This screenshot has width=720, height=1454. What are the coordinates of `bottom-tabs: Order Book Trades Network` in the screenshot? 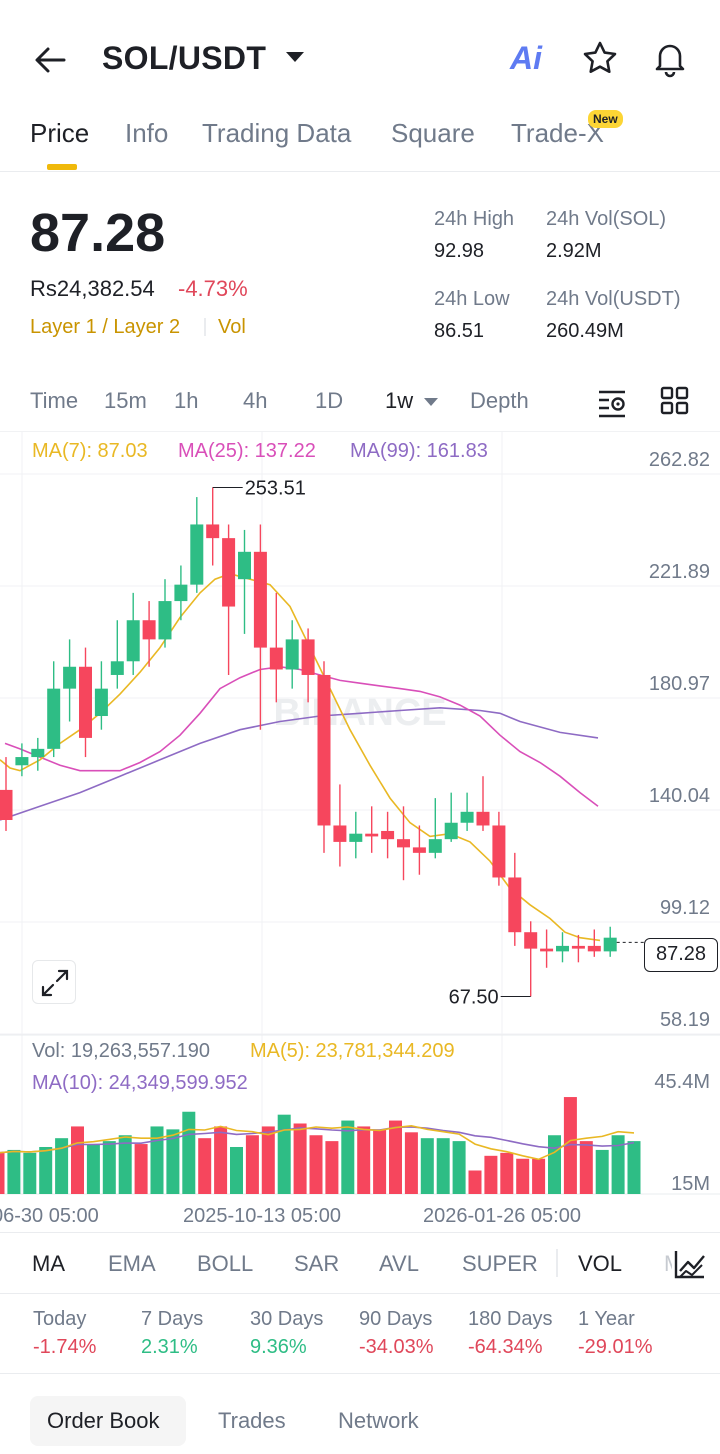 It's located at (360, 1414).